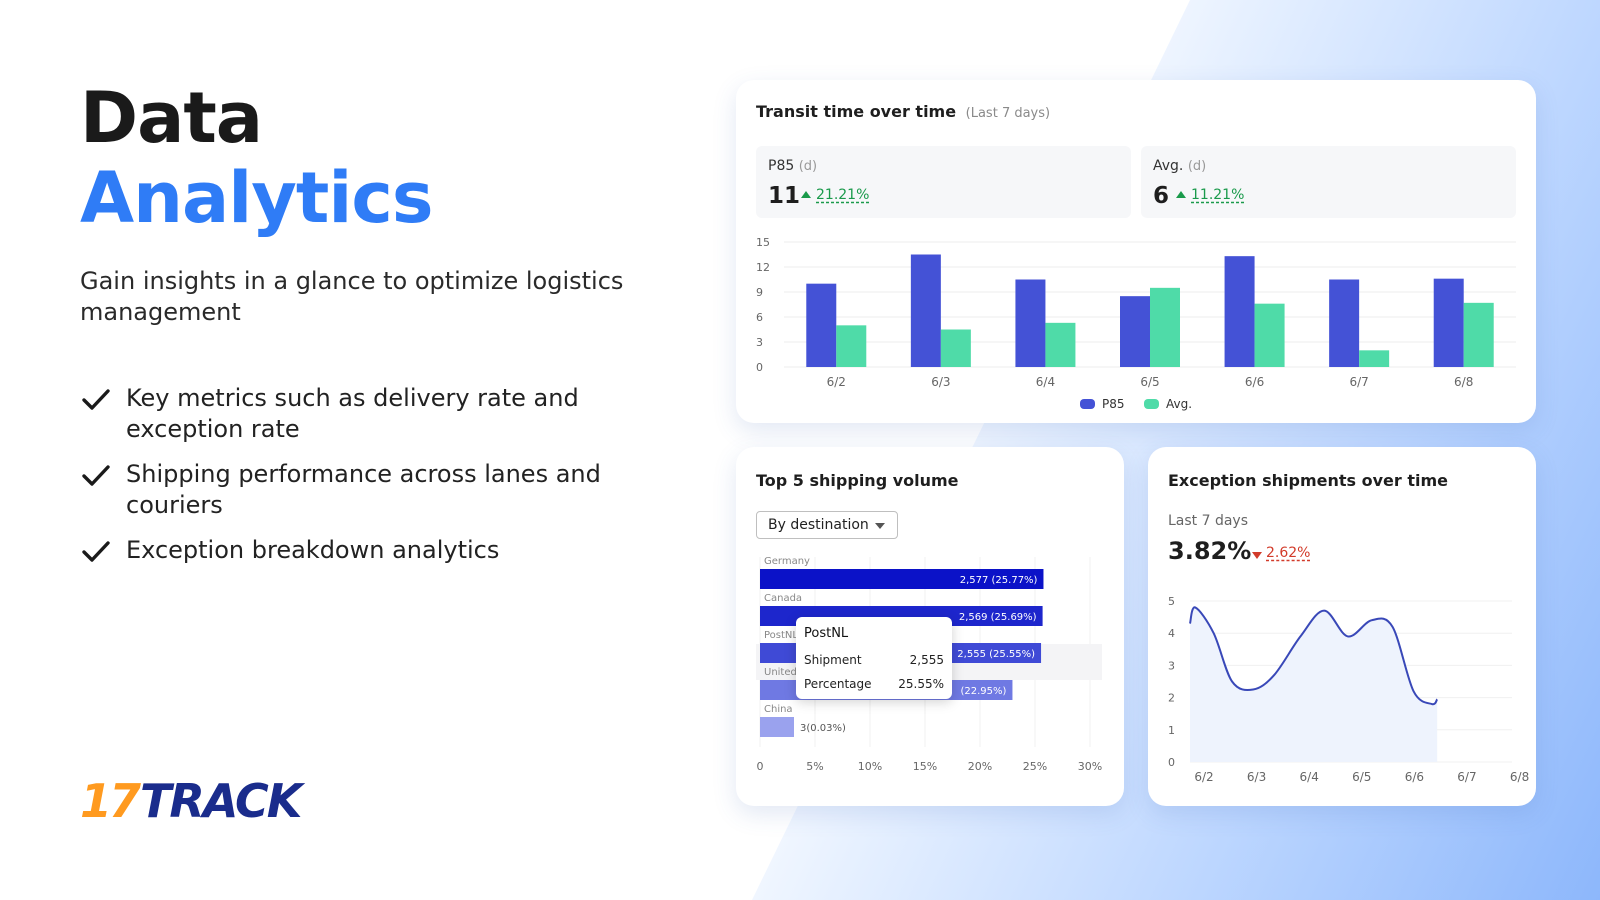 This screenshot has height=900, width=1600. What do you see at coordinates (759, 292) in the screenshot?
I see `y-tick-label: 9` at bounding box center [759, 292].